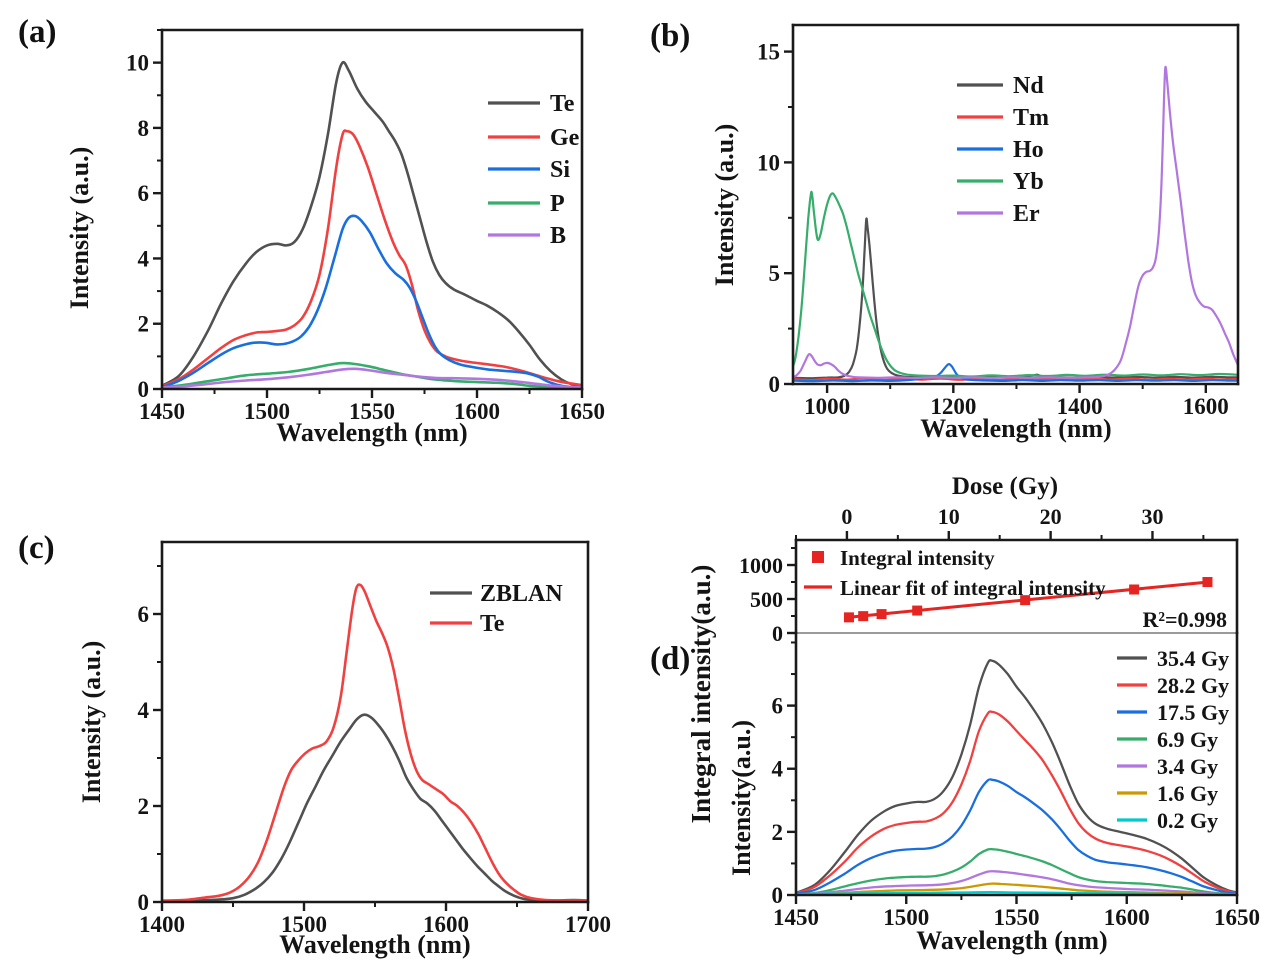 The height and width of the screenshot is (971, 1268). I want to click on y-axis-title-a: Intensity (a.u.), so click(79, 228).